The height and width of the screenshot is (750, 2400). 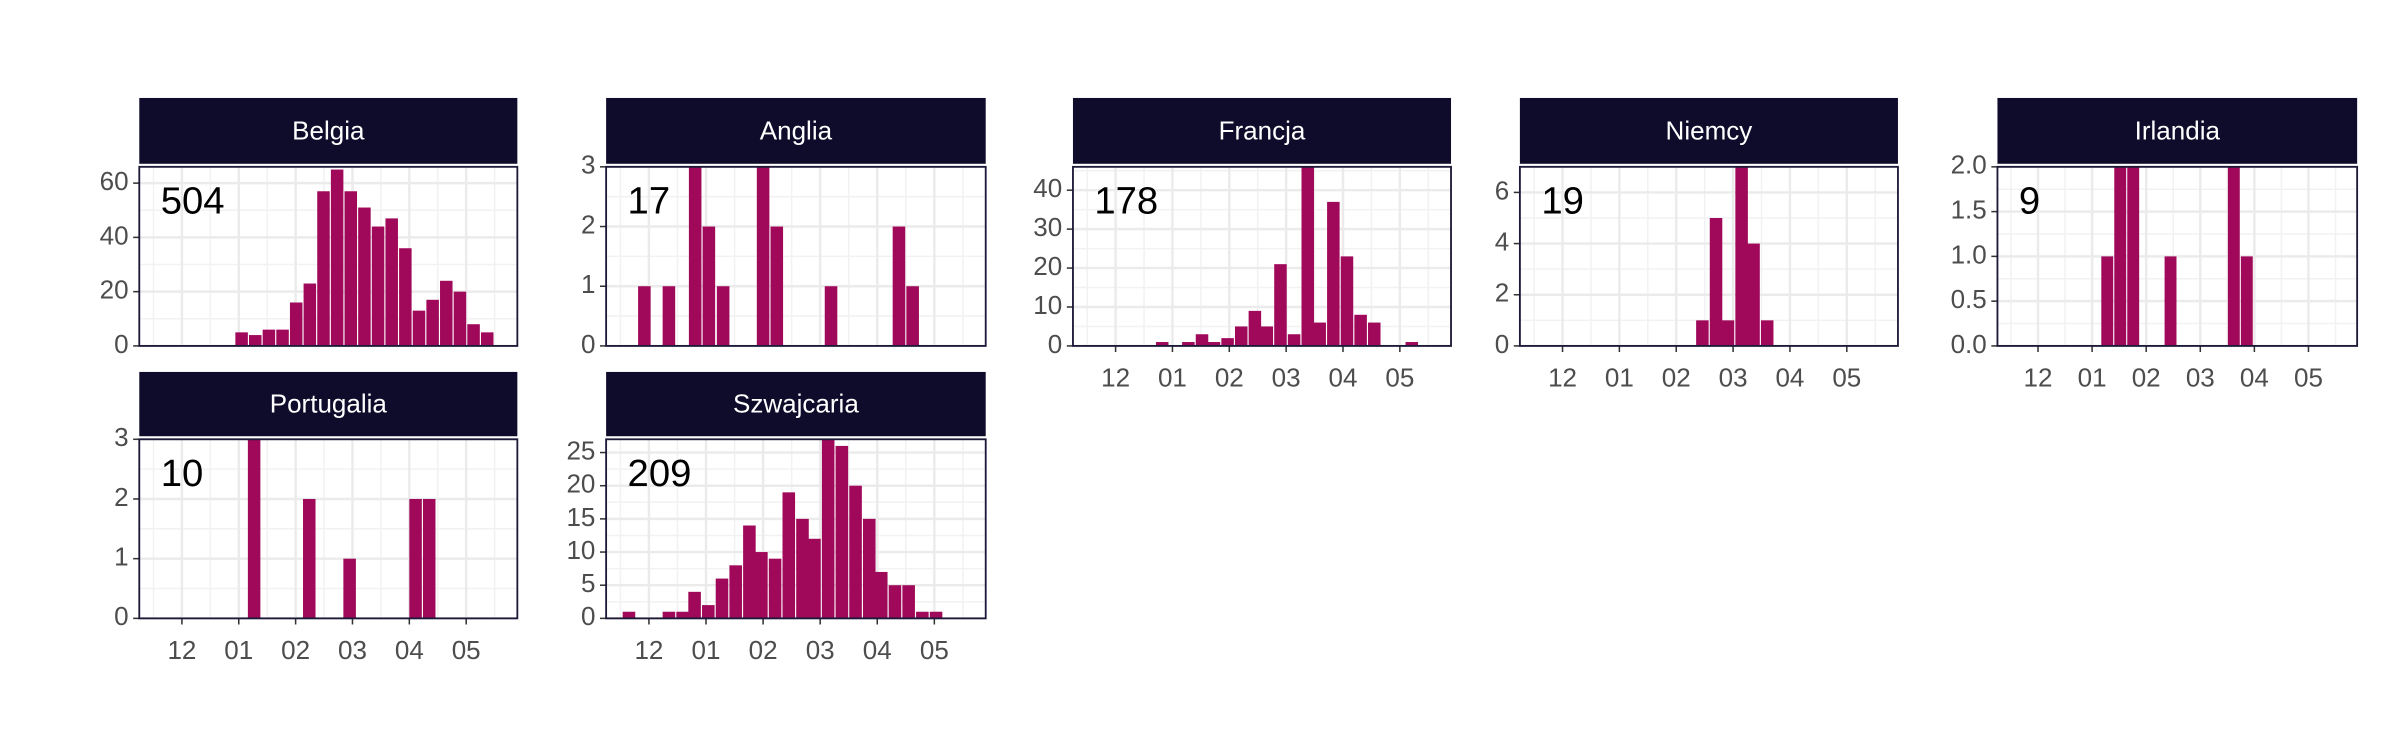 What do you see at coordinates (2029, 201) in the screenshot?
I see `annotation: 9` at bounding box center [2029, 201].